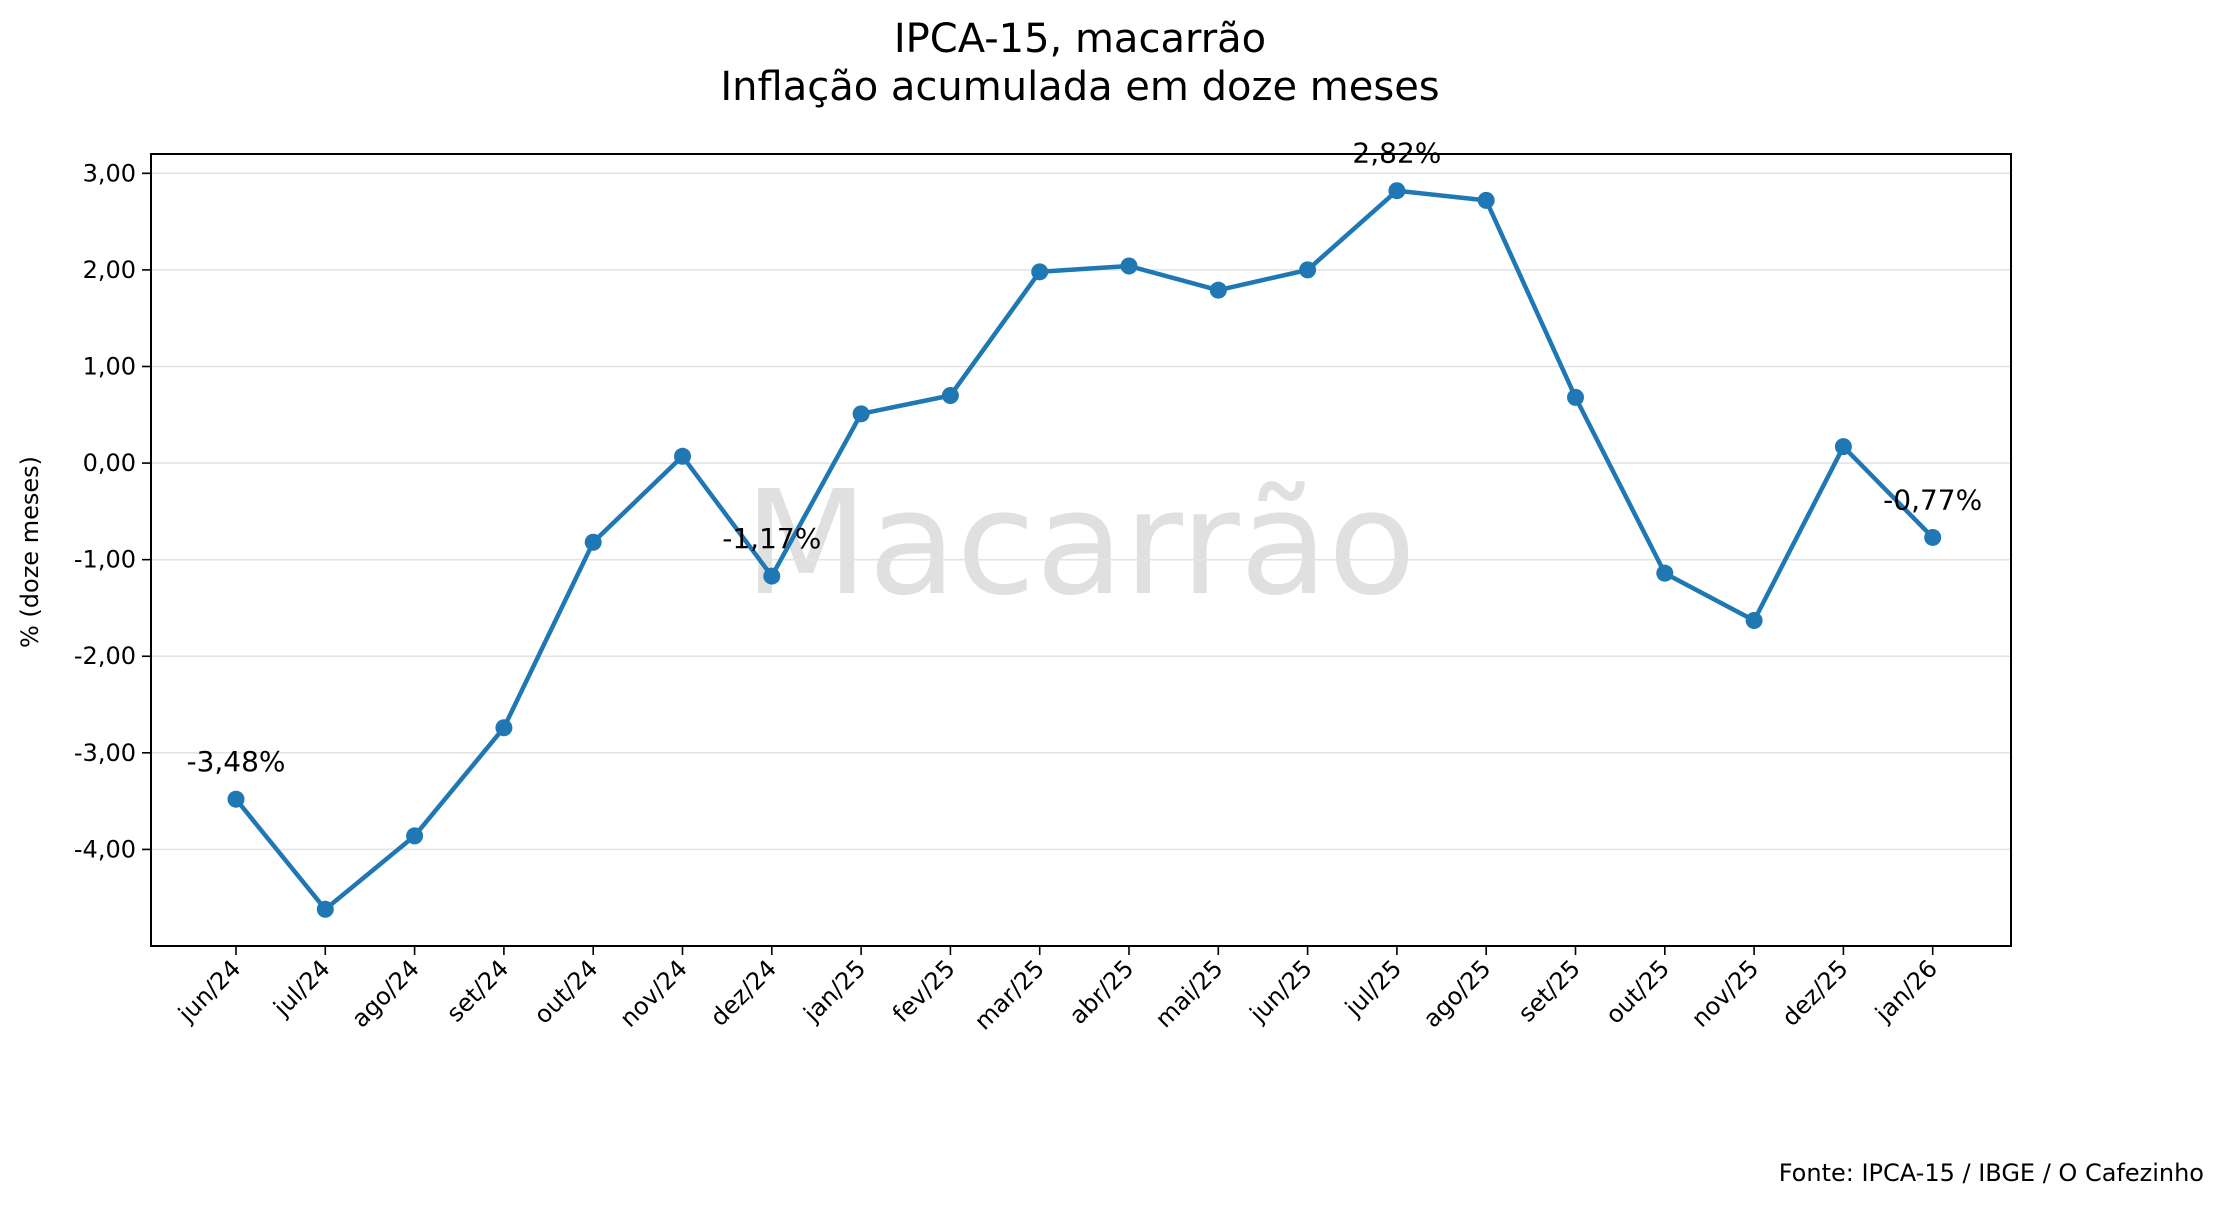  What do you see at coordinates (1189, 993) in the screenshot?
I see `x-tick-label: mai/25` at bounding box center [1189, 993].